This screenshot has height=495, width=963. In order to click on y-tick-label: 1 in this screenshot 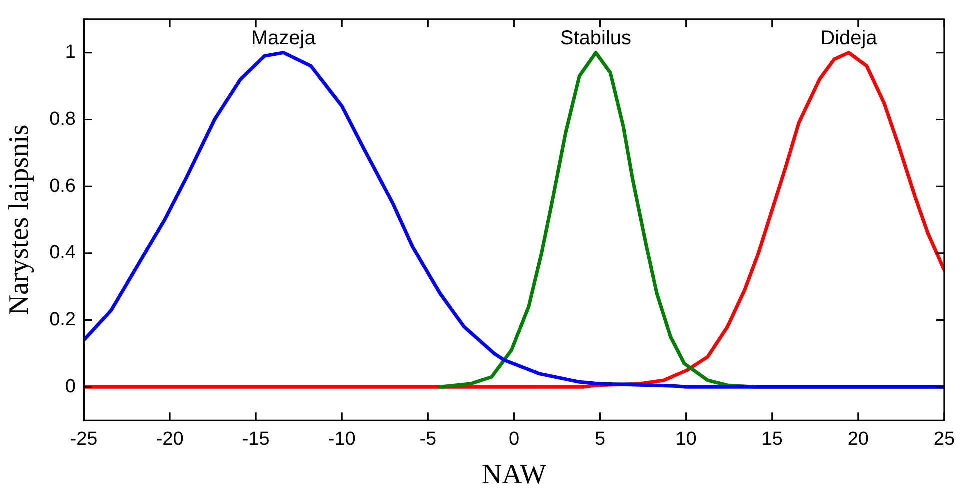, I will do `click(70, 53)`.